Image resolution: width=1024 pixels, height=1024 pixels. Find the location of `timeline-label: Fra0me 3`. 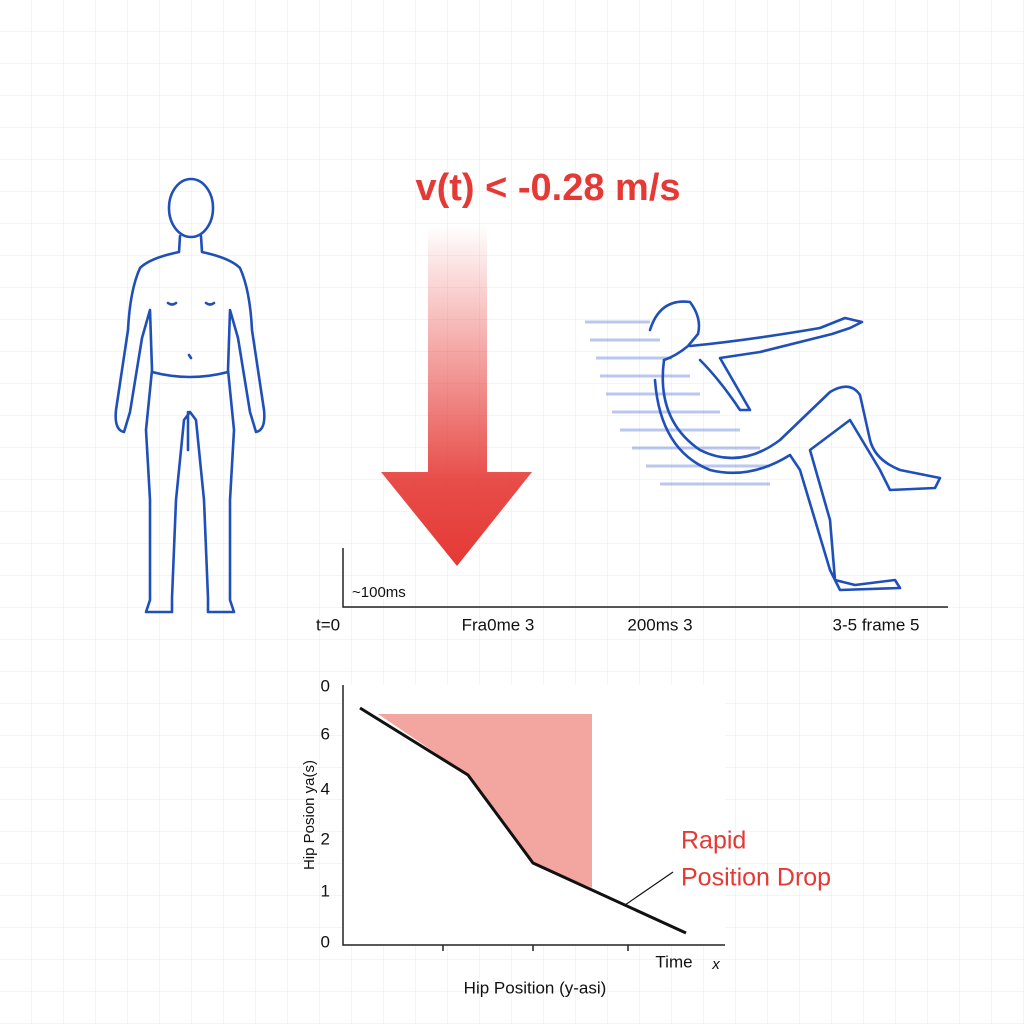

timeline-label: Fra0me 3 is located at coordinates (498, 624).